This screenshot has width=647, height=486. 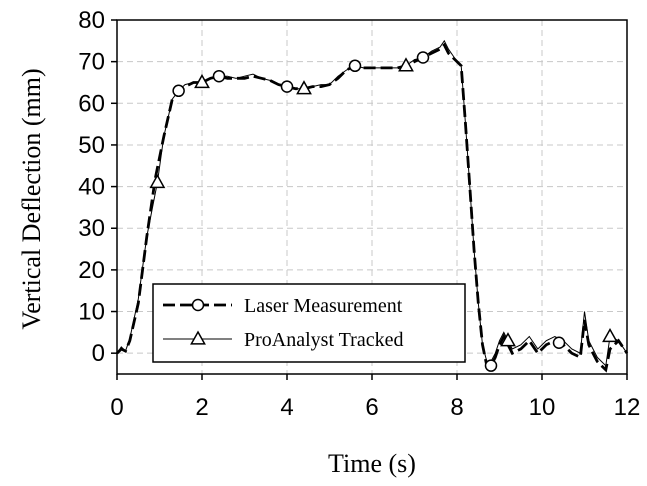 I want to click on legend-label-proanalyst: ProAnalyst Tracked, so click(x=323, y=340).